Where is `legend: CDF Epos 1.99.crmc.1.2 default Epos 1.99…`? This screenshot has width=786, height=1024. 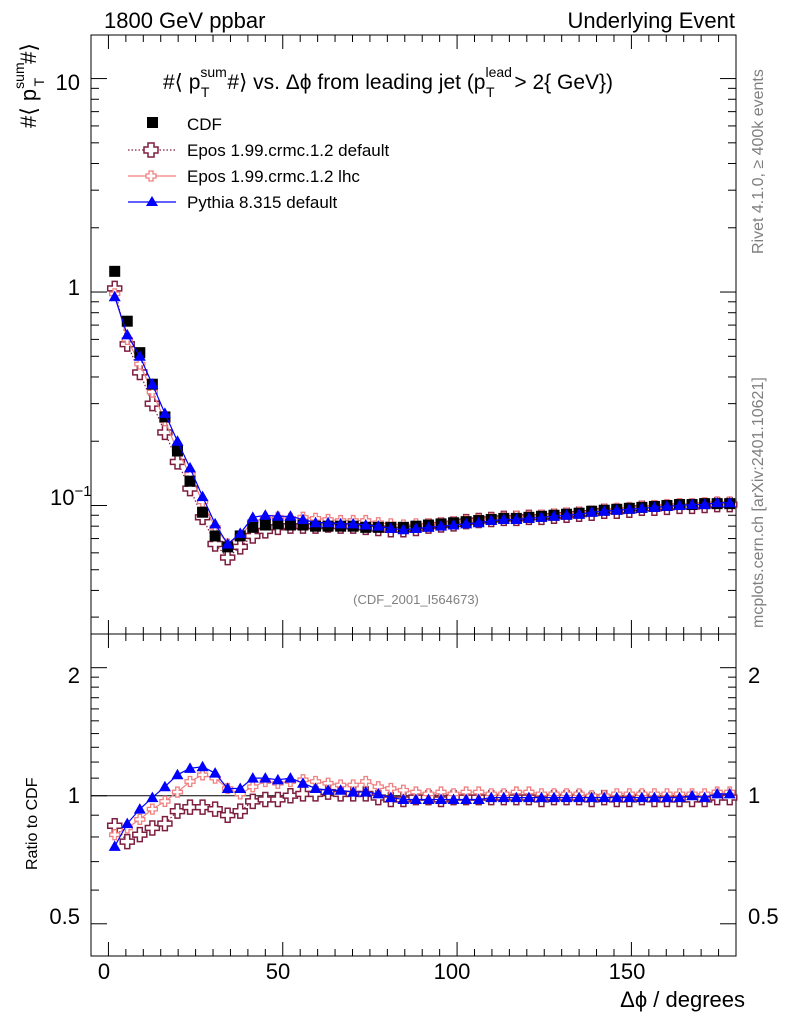 legend: CDF Epos 1.99.crmc.1.2 default Epos 1.99… is located at coordinates (259, 163).